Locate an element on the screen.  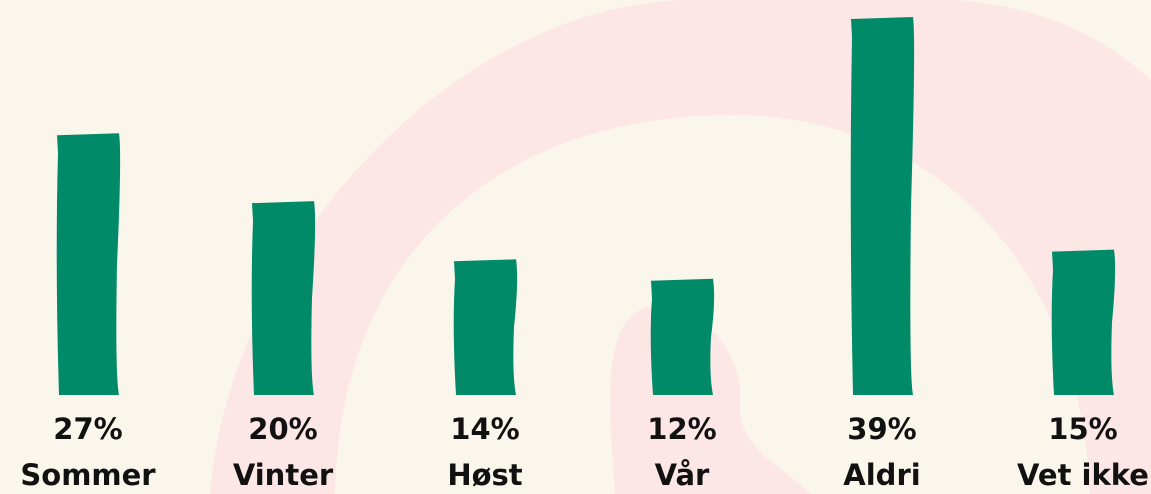
value-label: 20% is located at coordinates (282, 429).